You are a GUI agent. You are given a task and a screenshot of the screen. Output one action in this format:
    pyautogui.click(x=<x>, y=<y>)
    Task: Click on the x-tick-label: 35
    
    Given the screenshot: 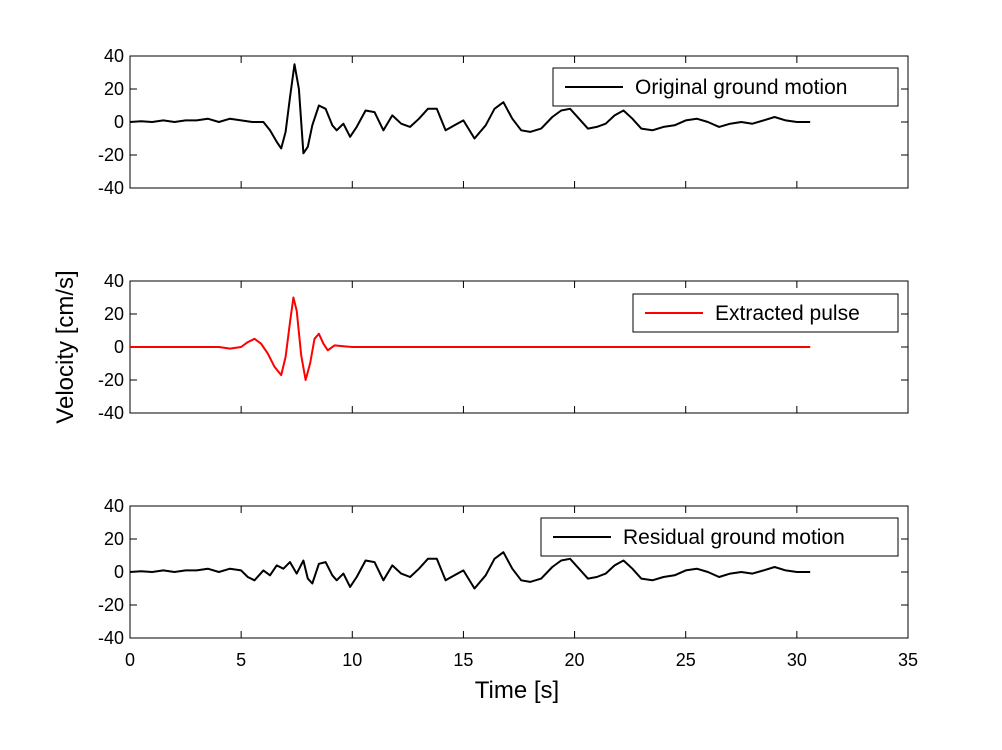 What is the action you would take?
    pyautogui.click(x=908, y=660)
    